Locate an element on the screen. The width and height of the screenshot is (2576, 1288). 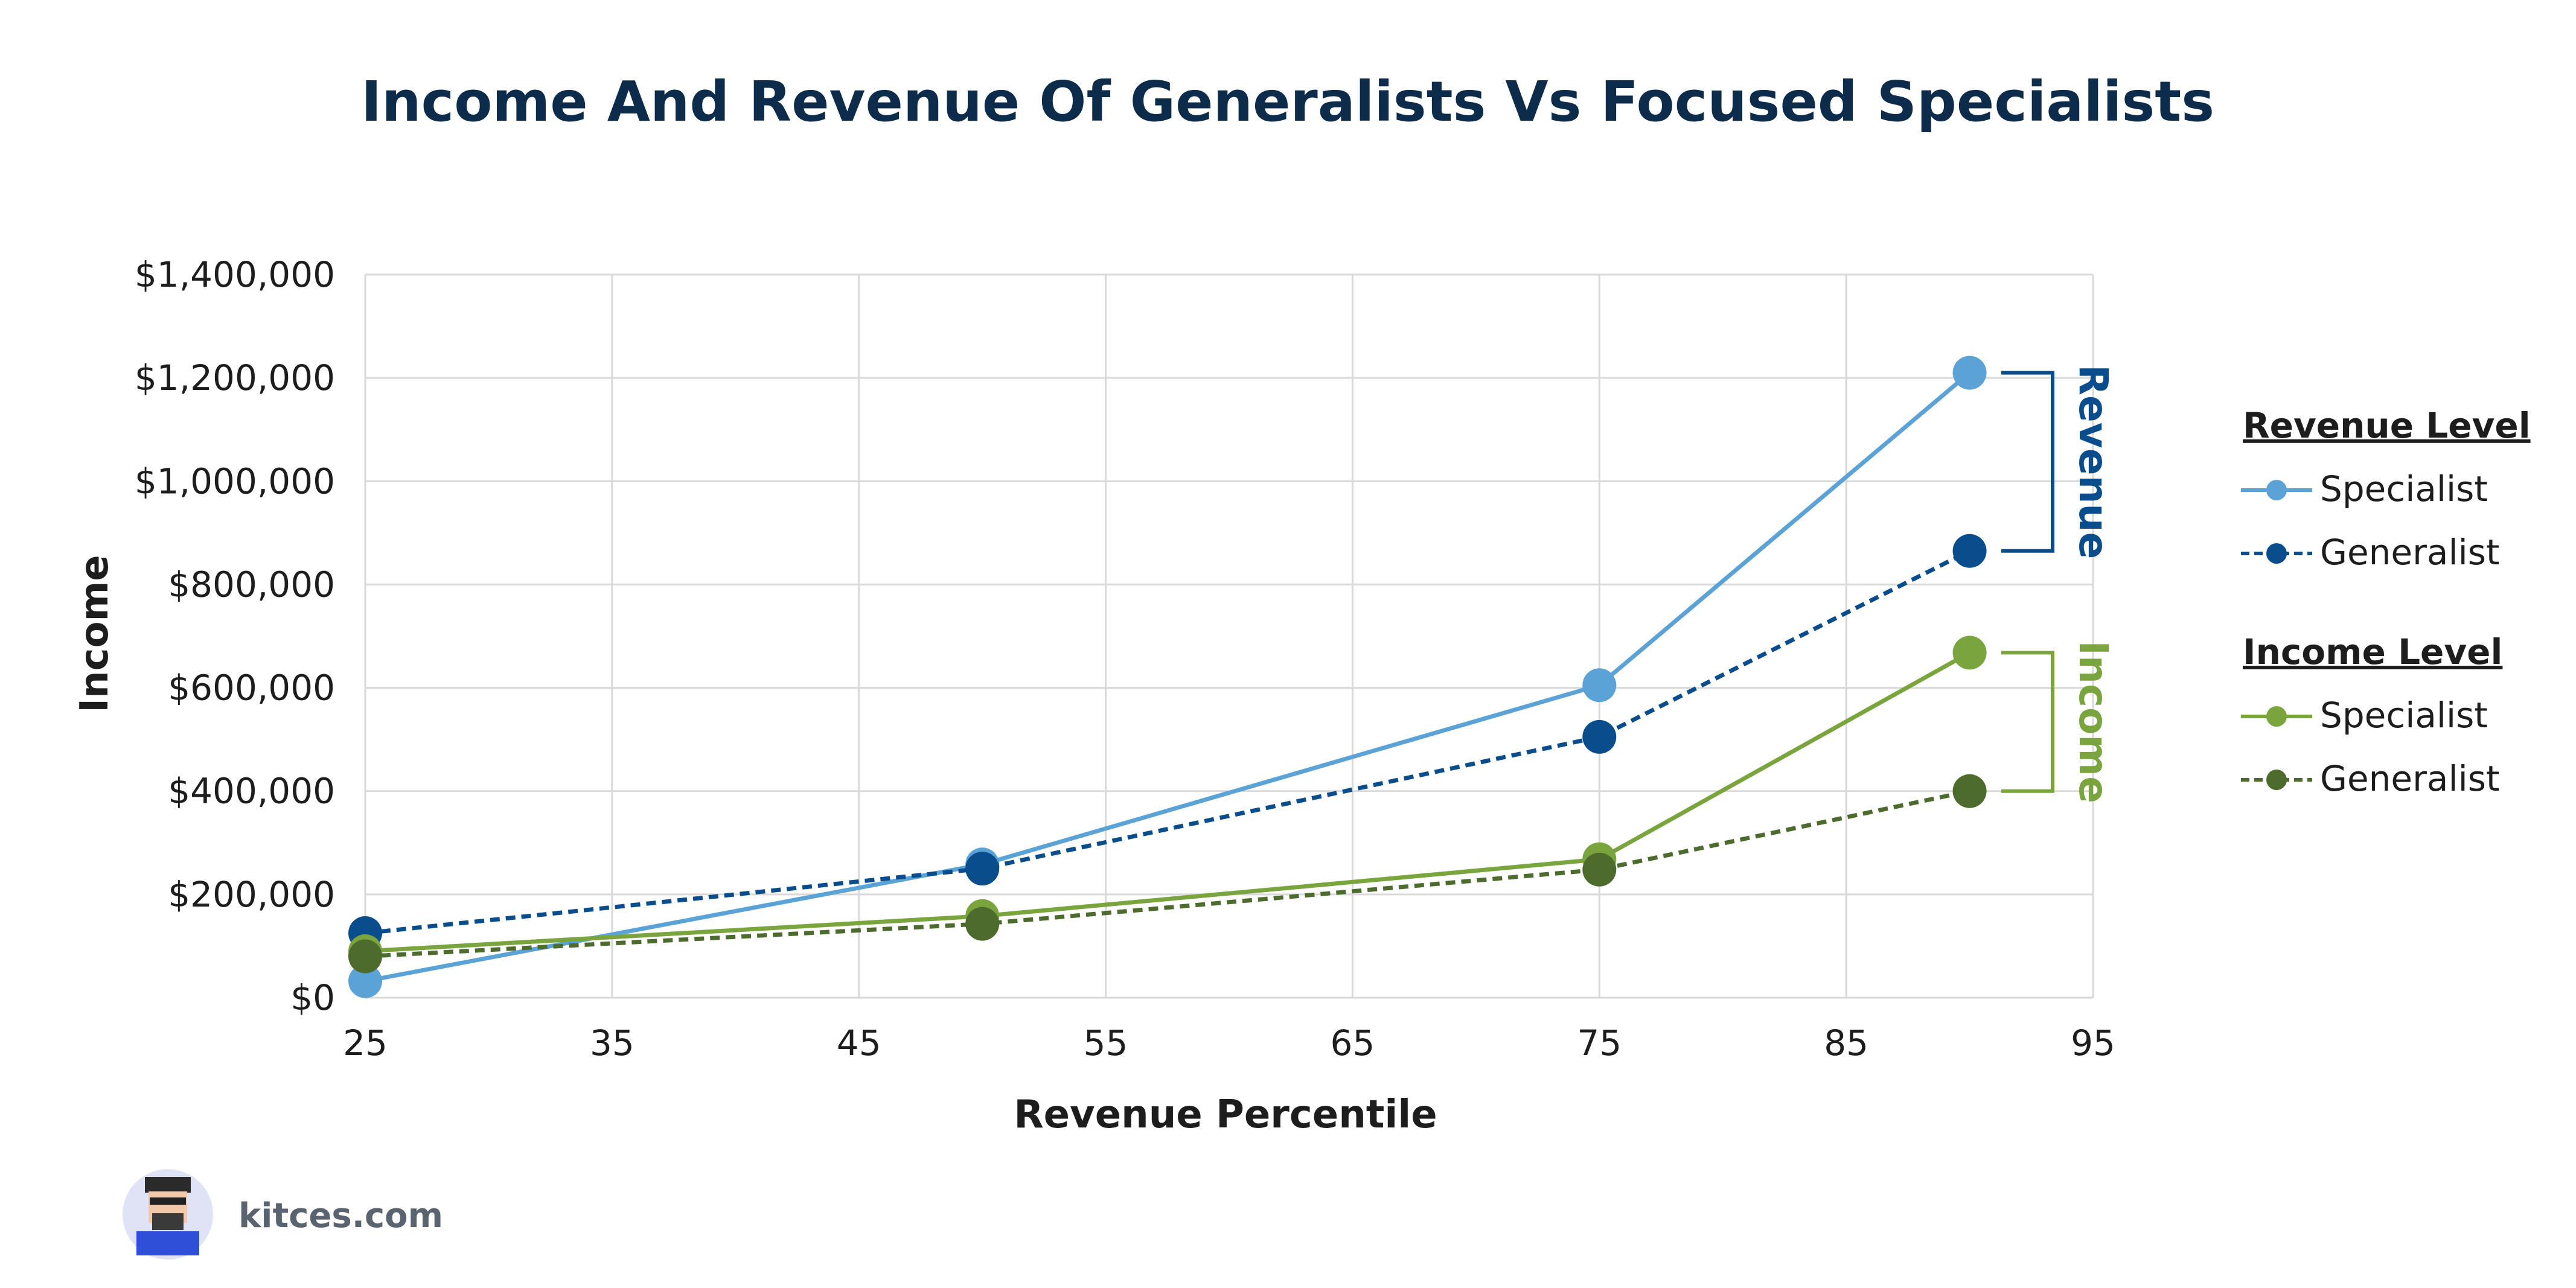
x-tick-label: 85 is located at coordinates (1846, 1042).